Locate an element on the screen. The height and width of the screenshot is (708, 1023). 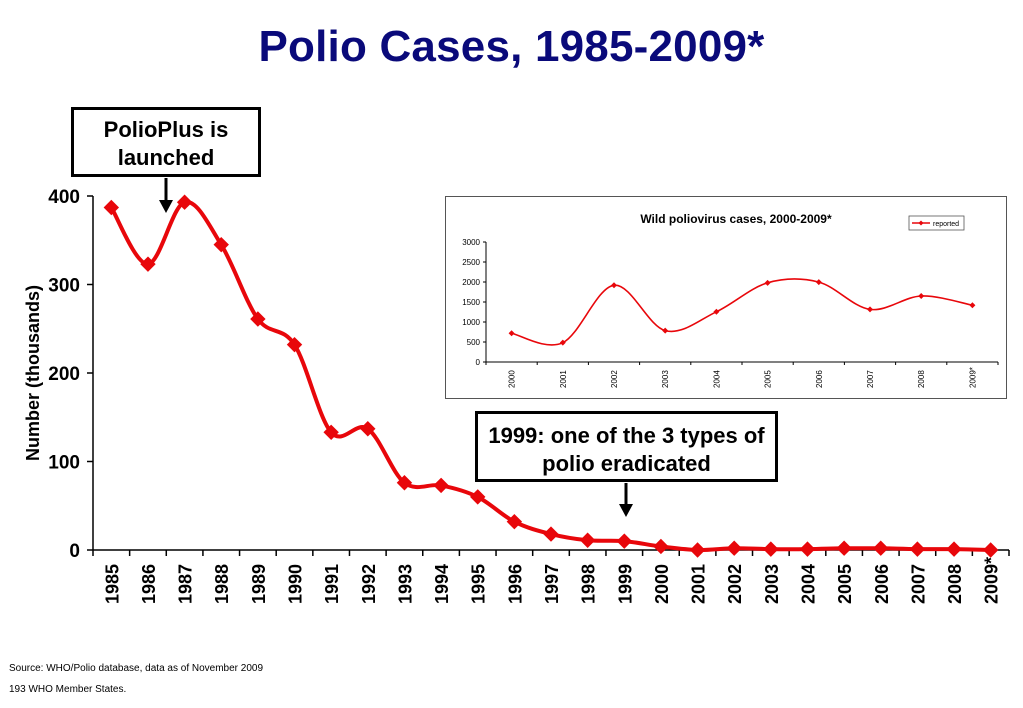
x-tick-label: 1996 is located at coordinates (515, 584).